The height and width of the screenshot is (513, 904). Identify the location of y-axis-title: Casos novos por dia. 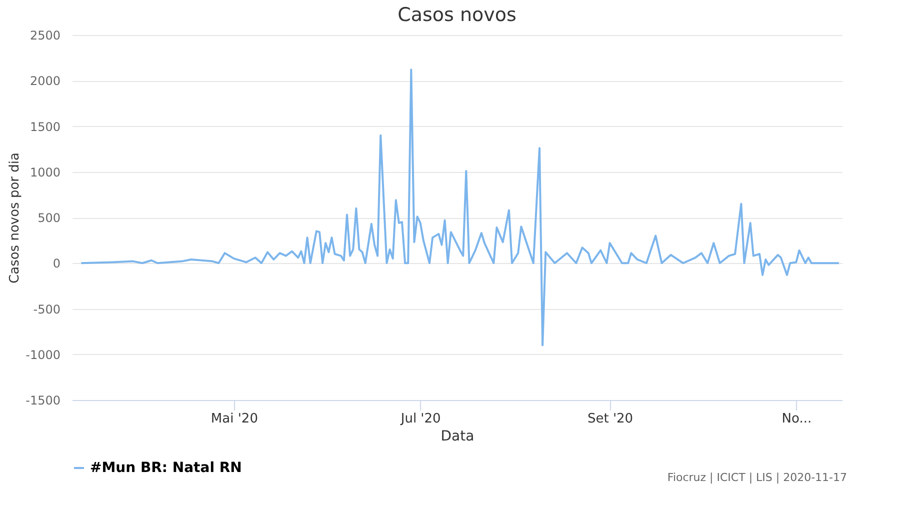
(15, 218).